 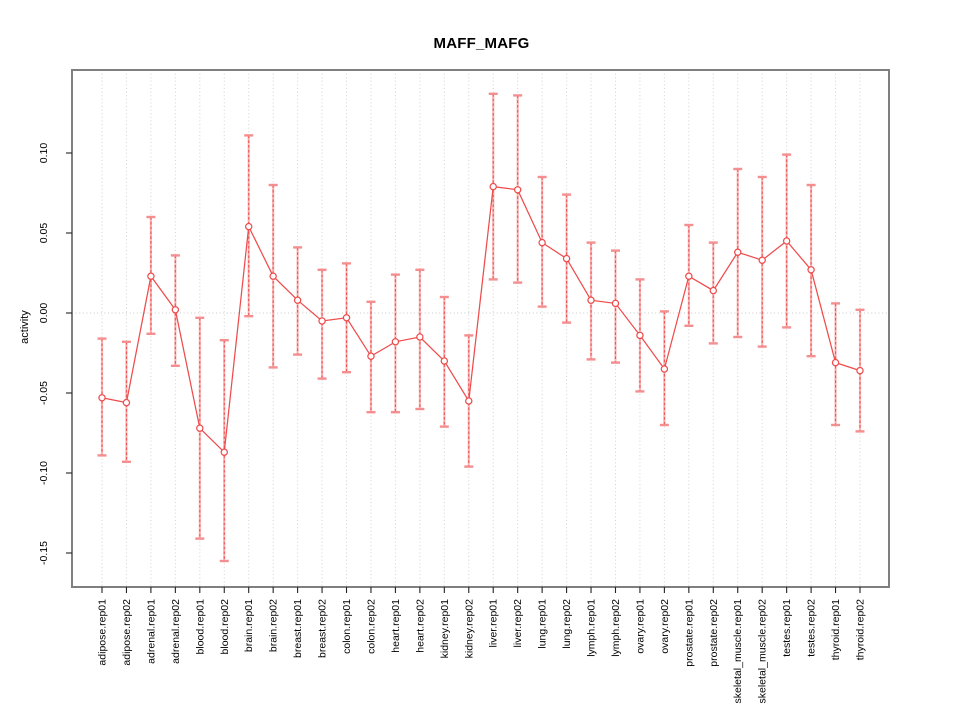 I want to click on x-tick-label: ovary.rep01, so click(x=640, y=626).